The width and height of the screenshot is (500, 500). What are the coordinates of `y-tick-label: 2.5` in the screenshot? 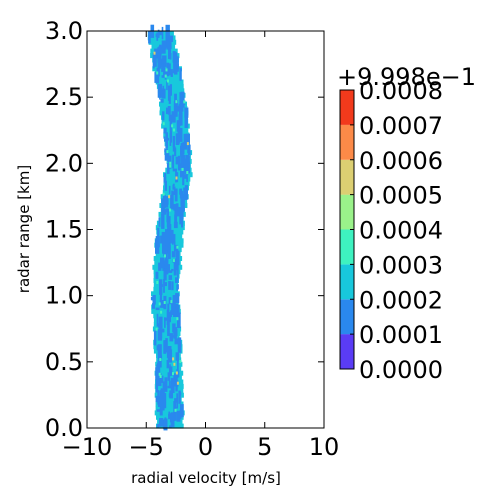 It's located at (64, 97).